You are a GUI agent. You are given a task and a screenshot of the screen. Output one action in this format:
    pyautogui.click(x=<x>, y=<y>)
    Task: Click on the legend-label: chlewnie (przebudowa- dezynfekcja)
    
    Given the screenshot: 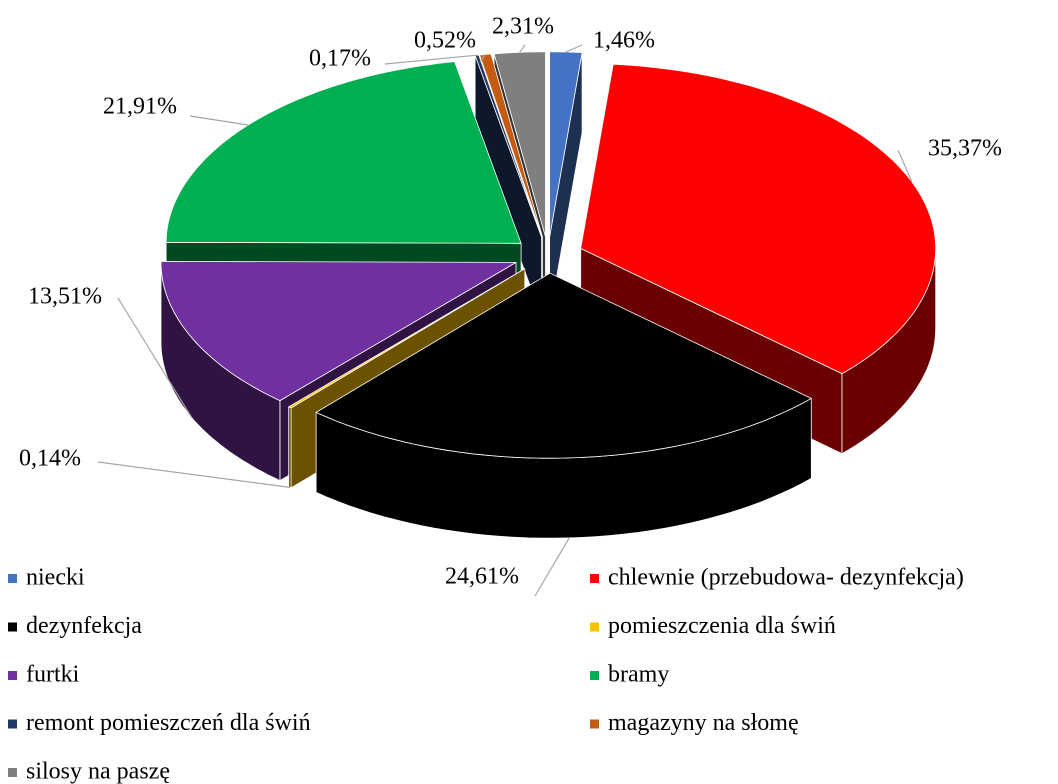 What is the action you would take?
    pyautogui.click(x=786, y=578)
    